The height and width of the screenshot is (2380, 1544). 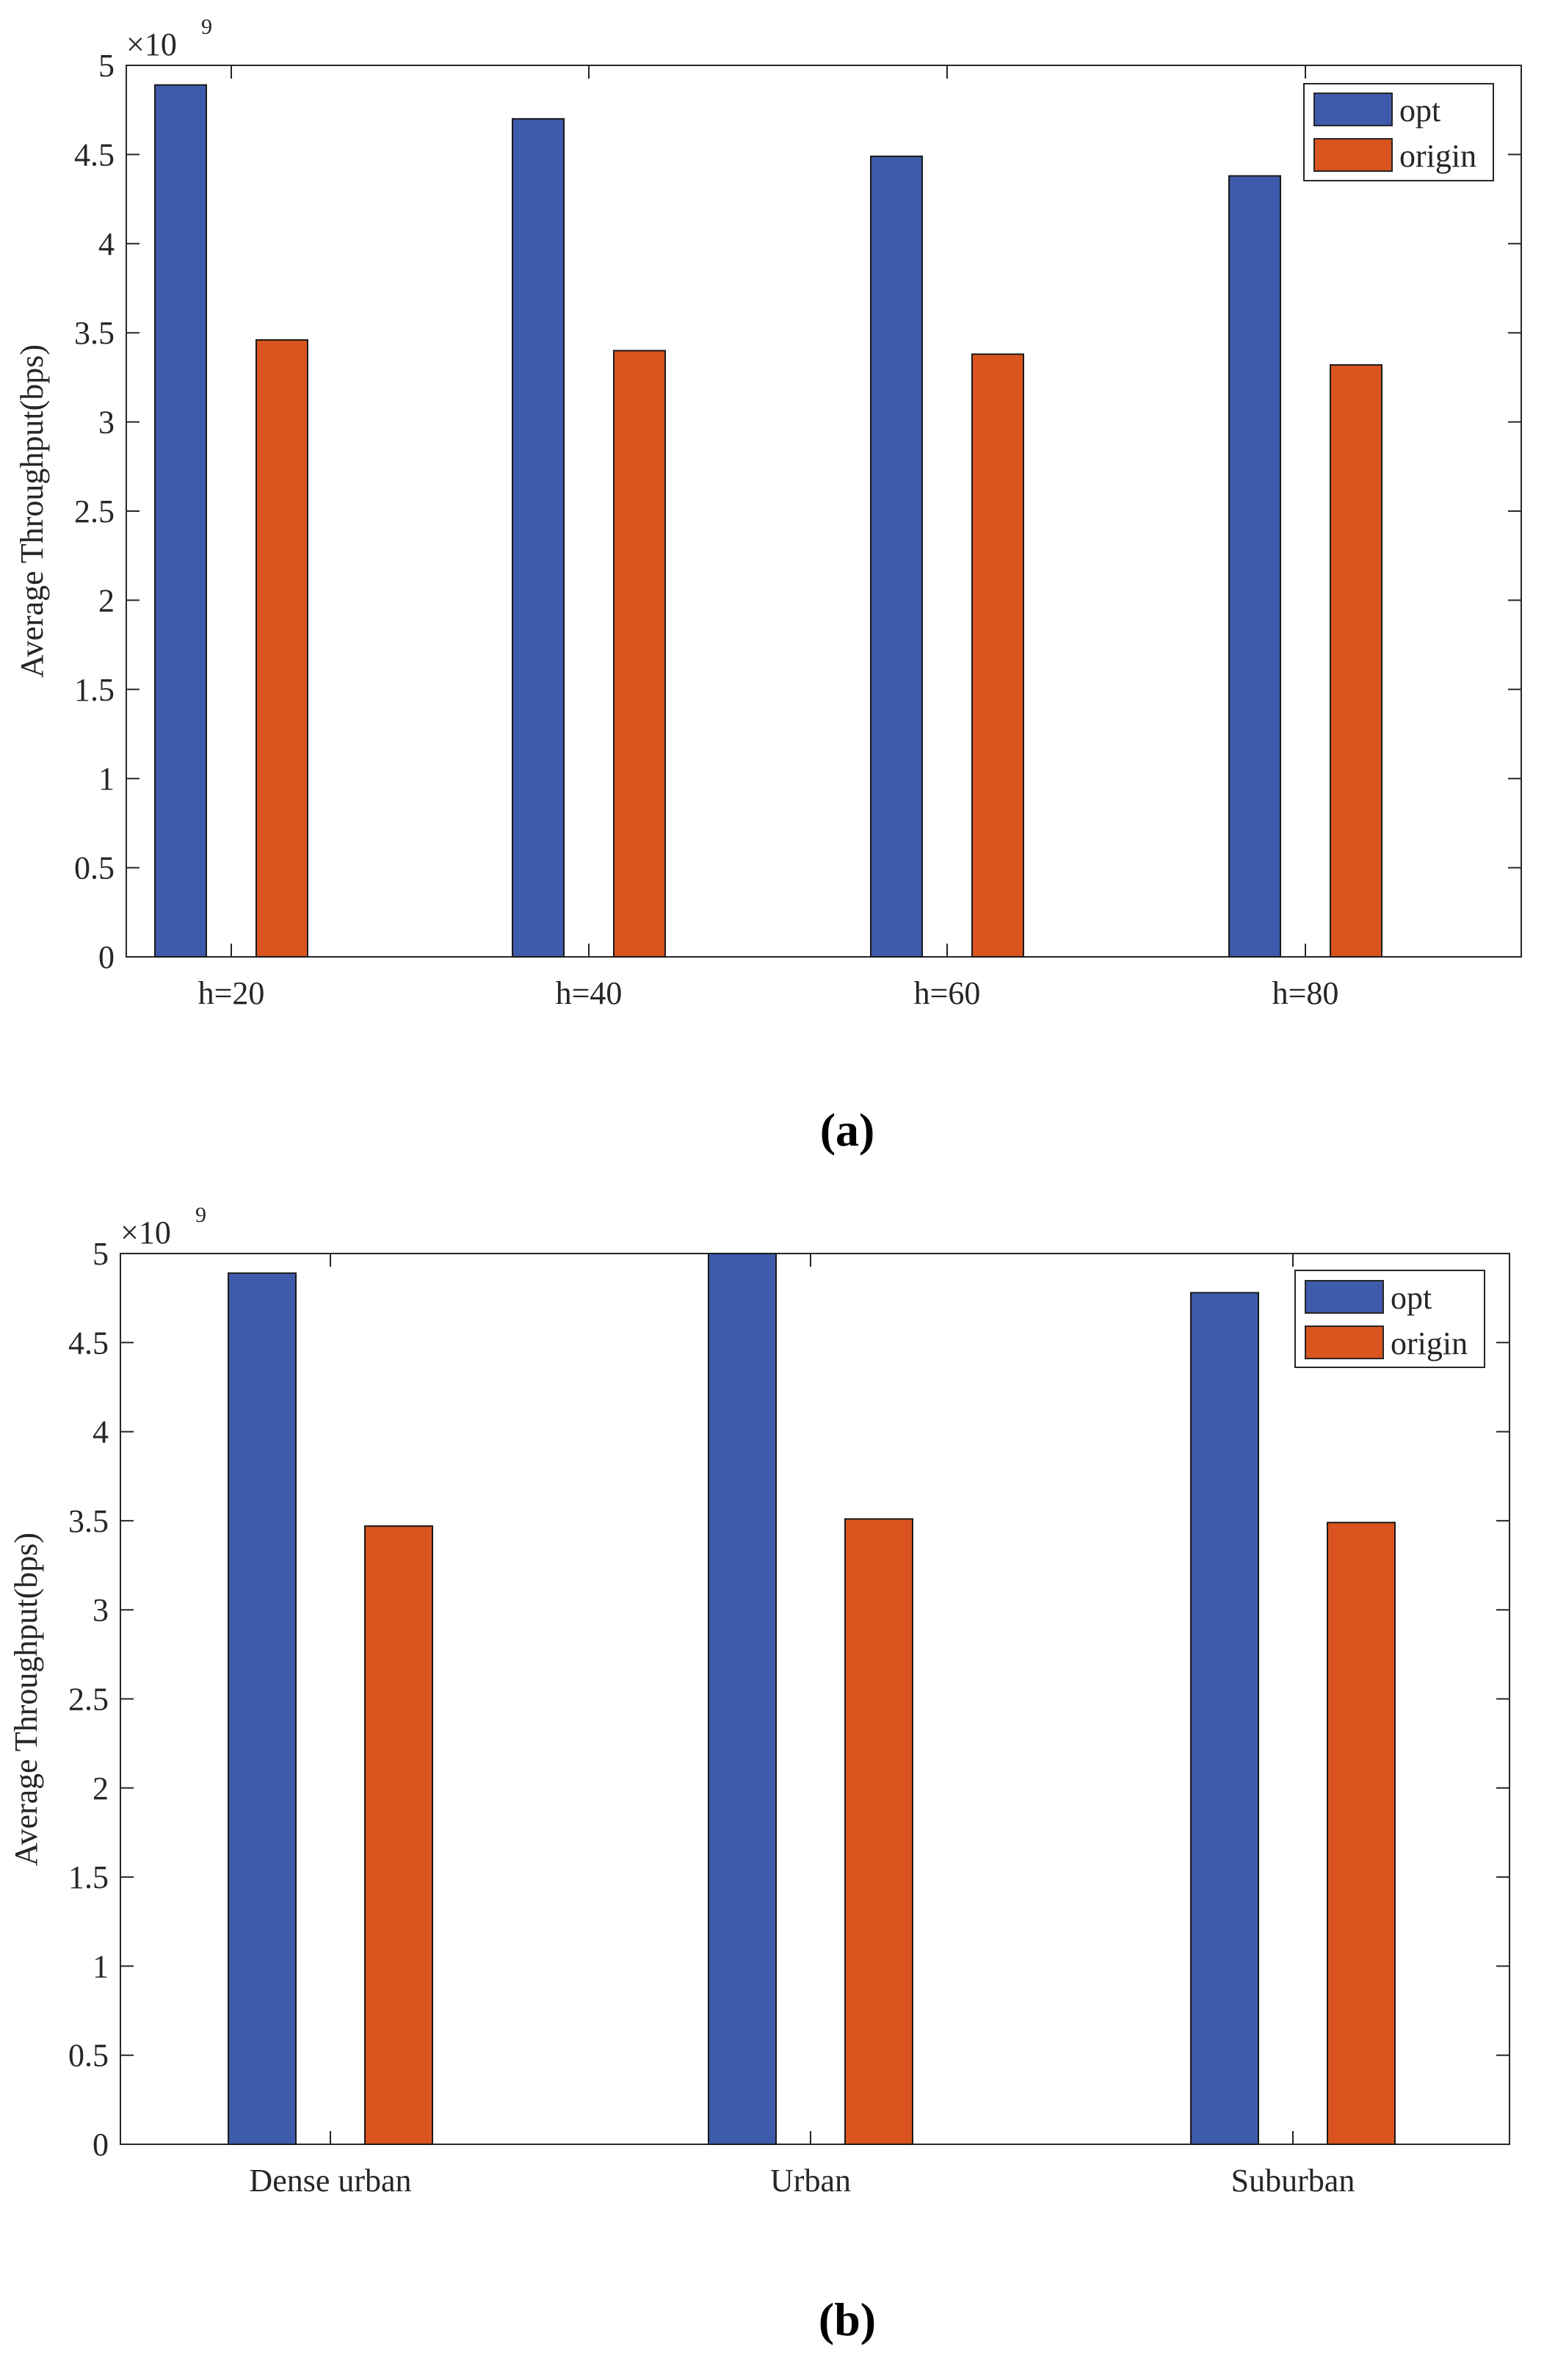 What do you see at coordinates (1437, 156) in the screenshot?
I see `chart-a-legend-label-origin: origin` at bounding box center [1437, 156].